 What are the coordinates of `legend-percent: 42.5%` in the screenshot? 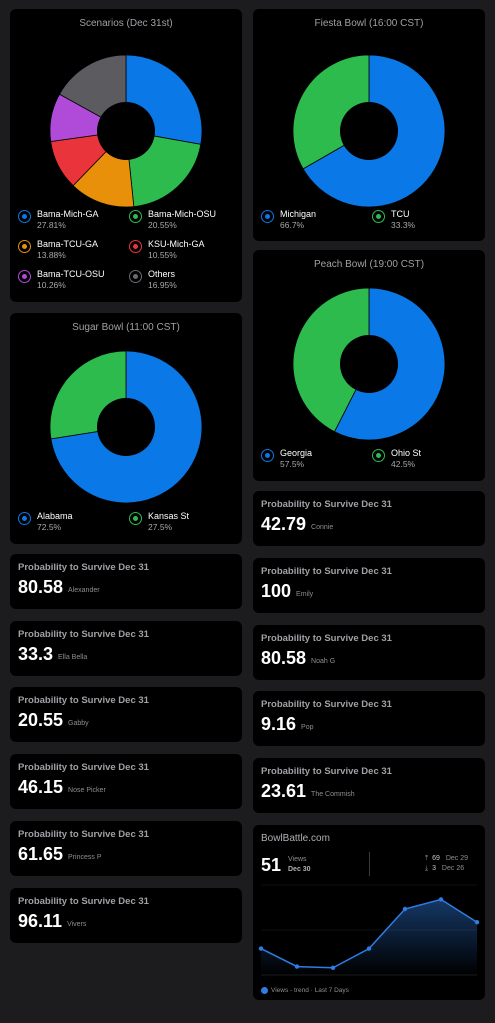 It's located at (406, 464).